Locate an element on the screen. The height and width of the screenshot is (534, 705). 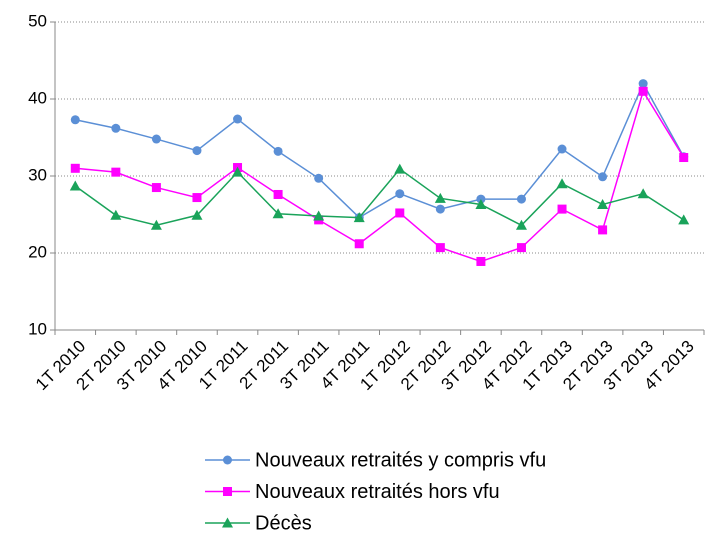
y-tick-label: 50 is located at coordinates (37, 20).